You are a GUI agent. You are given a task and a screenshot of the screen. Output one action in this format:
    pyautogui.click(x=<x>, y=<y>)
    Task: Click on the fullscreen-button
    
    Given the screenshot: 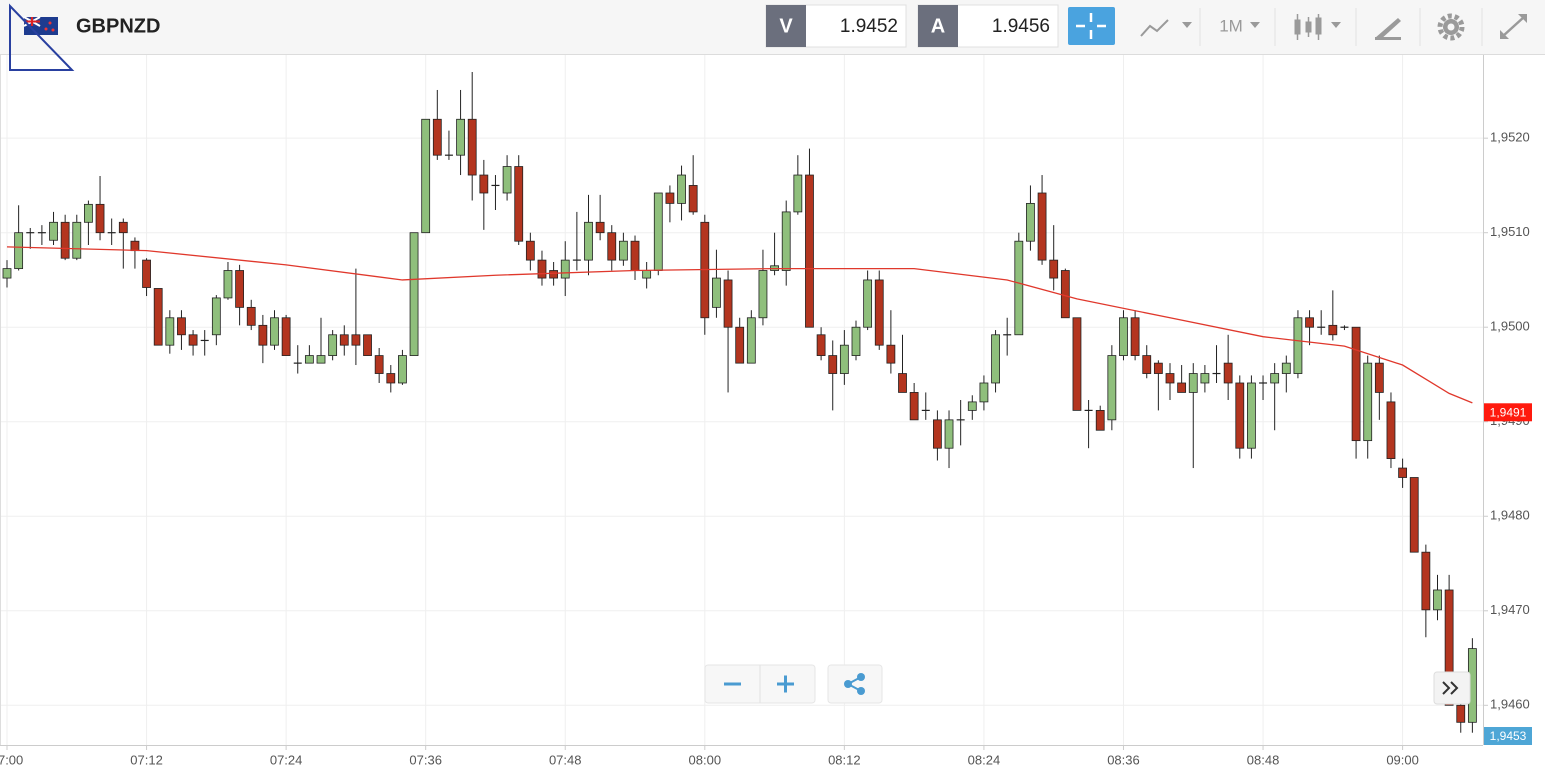 What is the action you would take?
    pyautogui.click(x=1513, y=26)
    